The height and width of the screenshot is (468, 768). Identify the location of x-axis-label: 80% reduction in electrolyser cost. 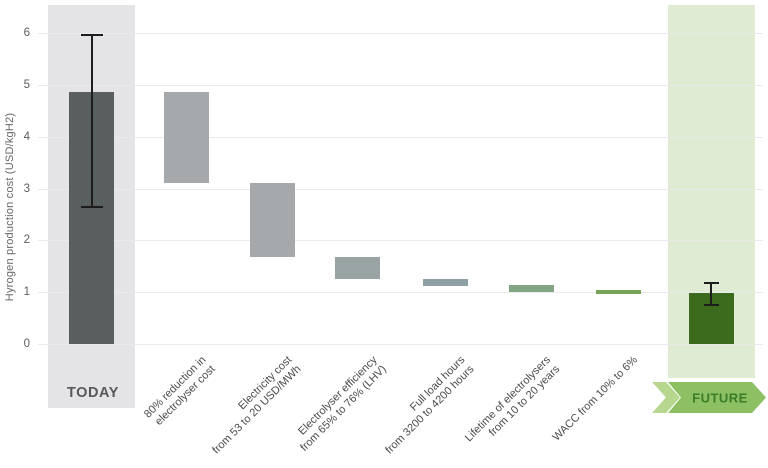
(180, 392).